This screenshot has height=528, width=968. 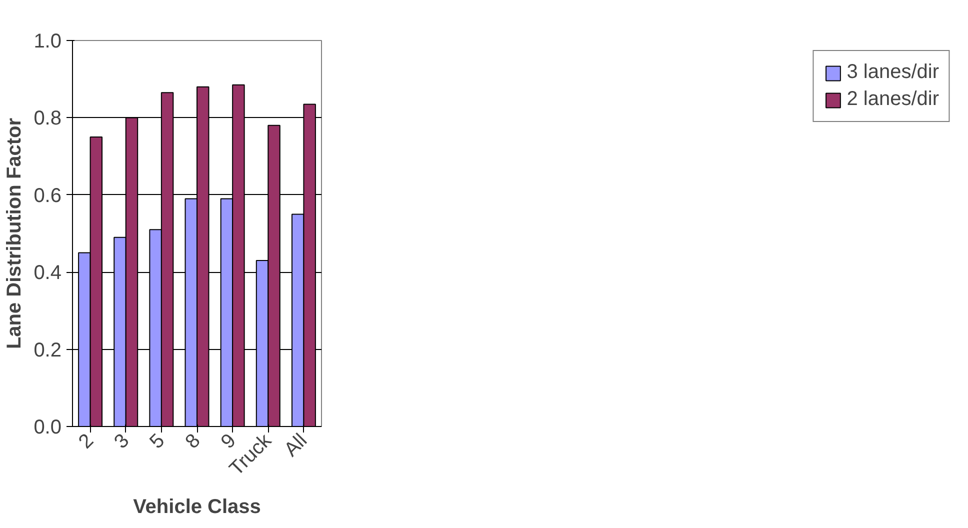 What do you see at coordinates (48, 273) in the screenshot?
I see `y-tick-label: 0.4` at bounding box center [48, 273].